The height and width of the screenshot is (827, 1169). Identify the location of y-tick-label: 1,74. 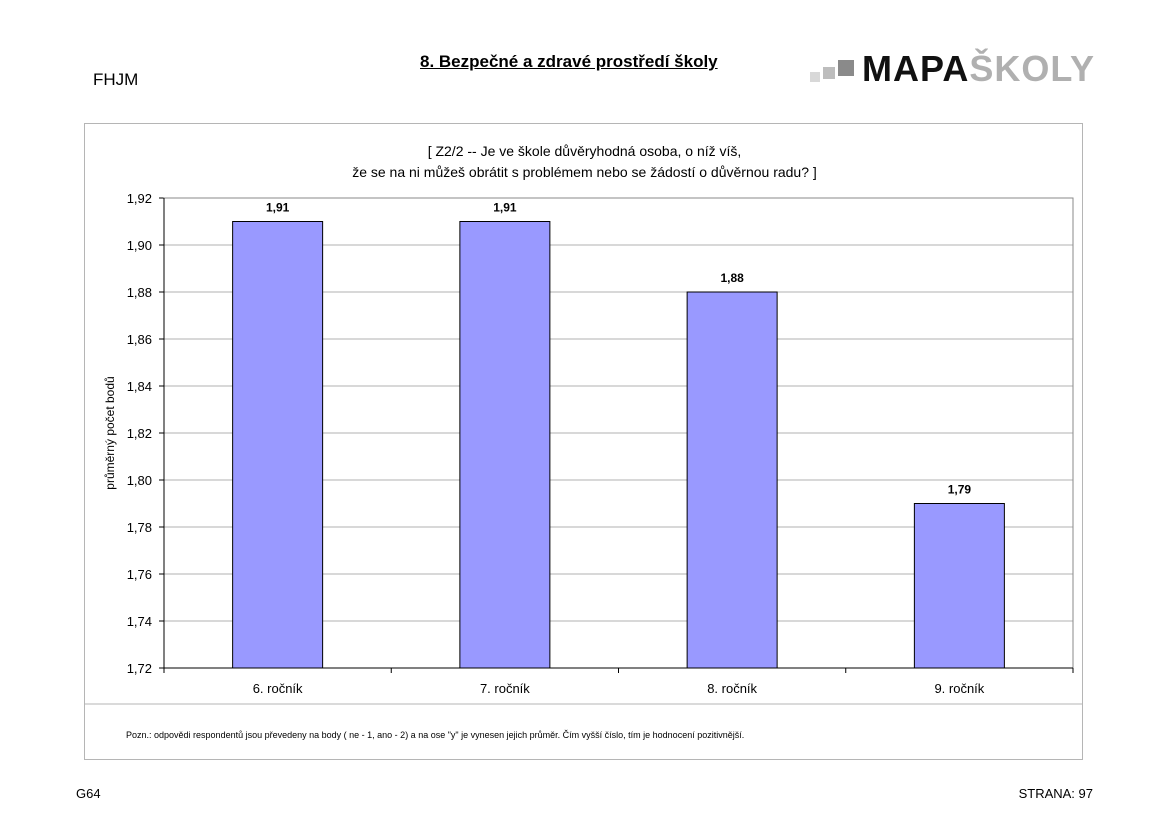
(139, 621).